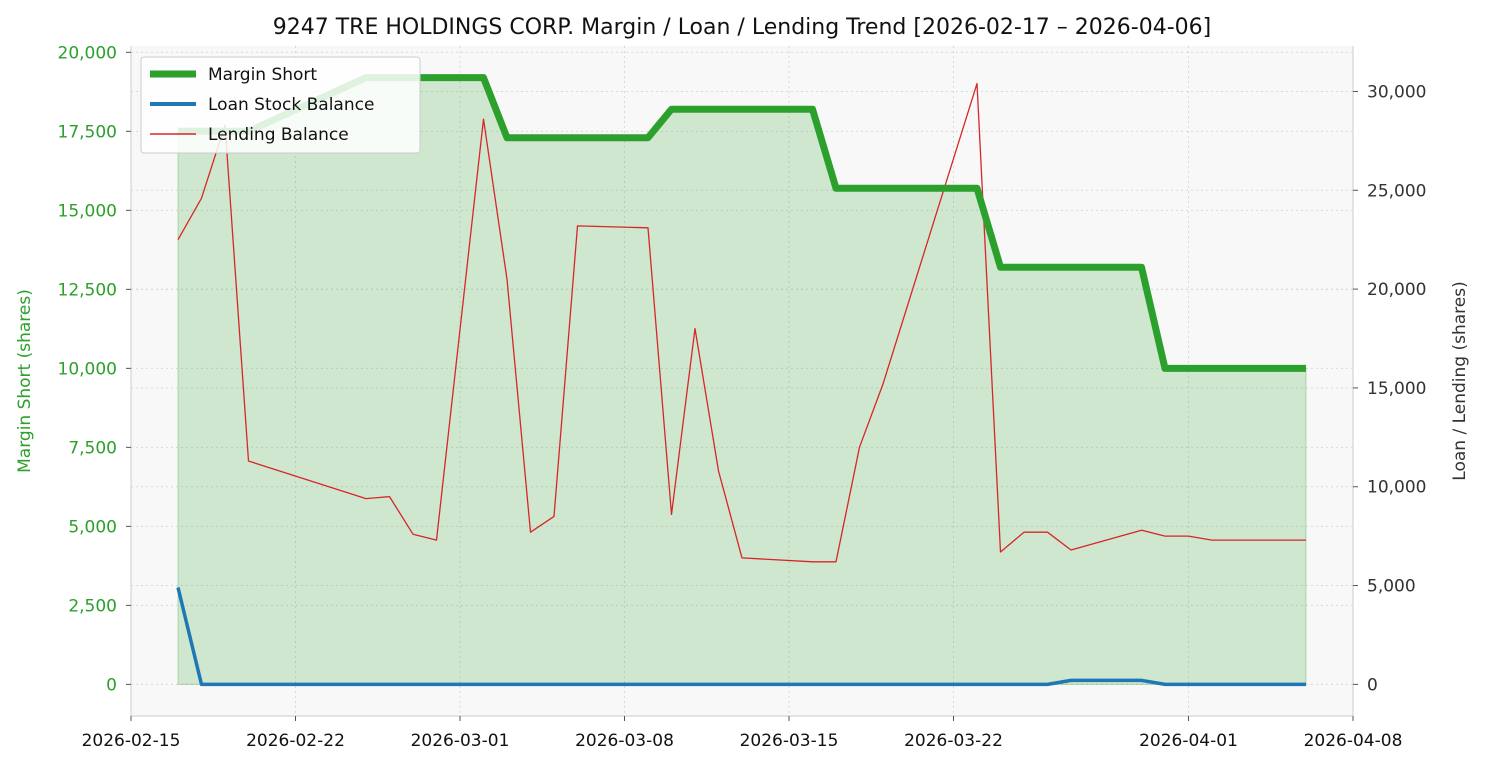  I want to click on y-right-tick-label: 10,000, so click(1396, 488).